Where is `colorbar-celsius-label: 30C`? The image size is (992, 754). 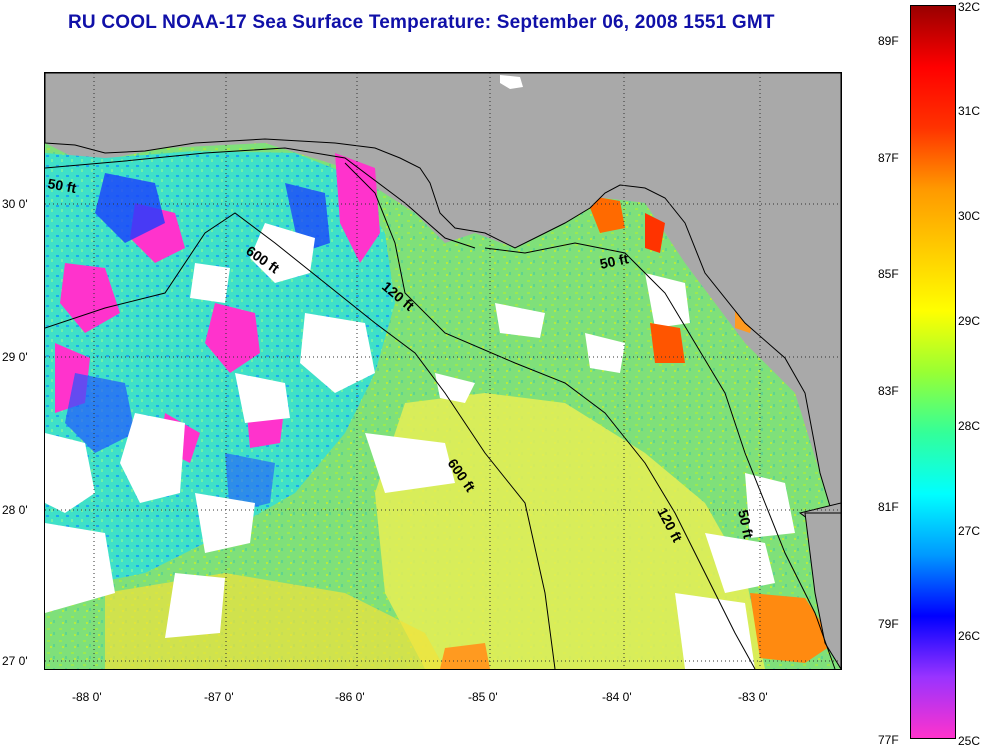
colorbar-celsius-label: 30C is located at coordinates (969, 216).